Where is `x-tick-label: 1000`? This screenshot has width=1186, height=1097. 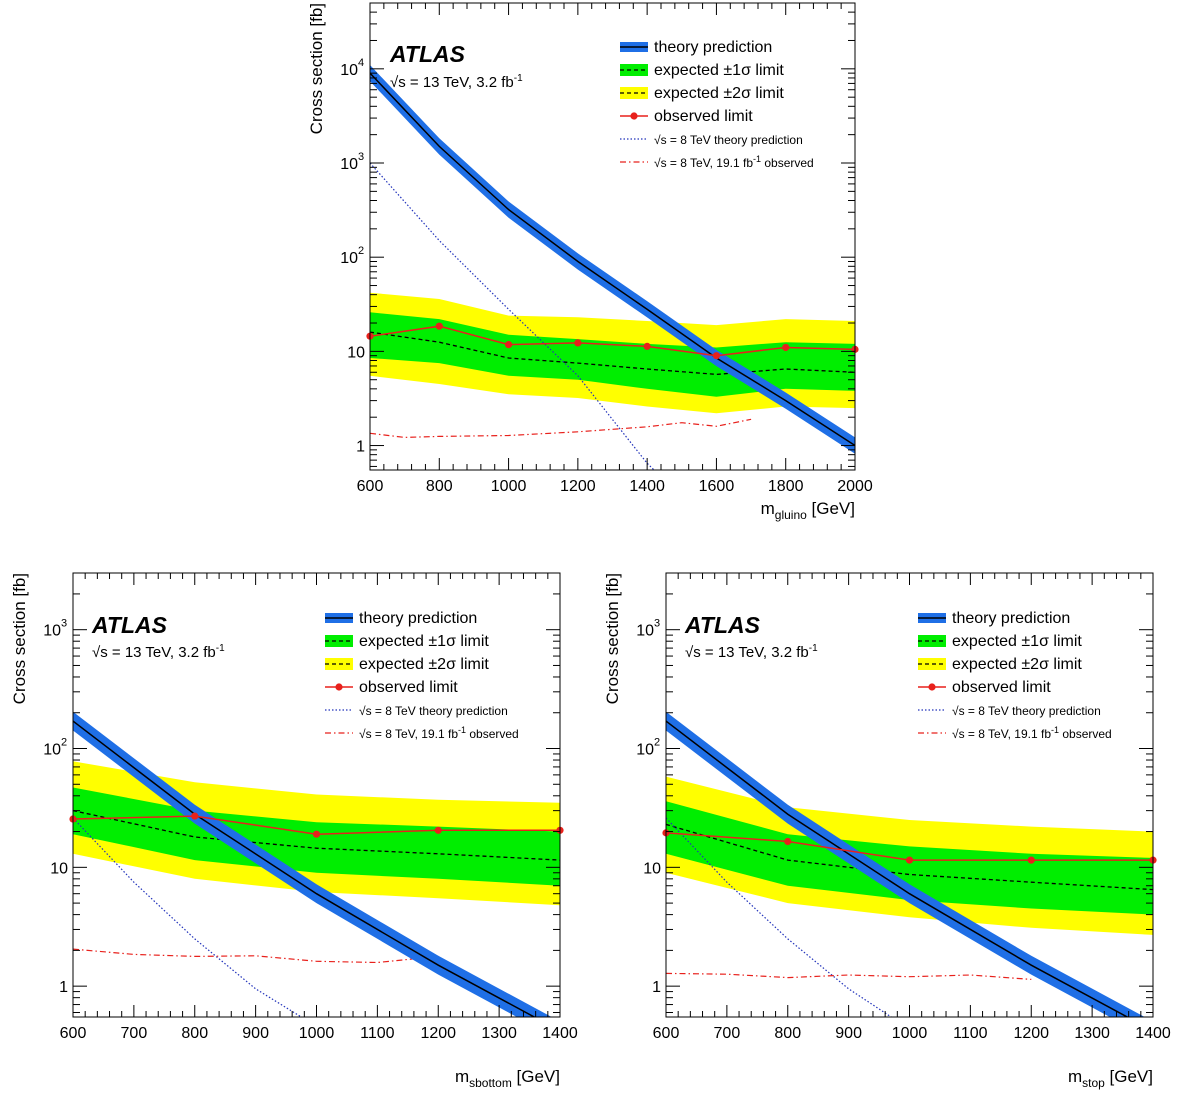 x-tick-label: 1000 is located at coordinates (910, 1033).